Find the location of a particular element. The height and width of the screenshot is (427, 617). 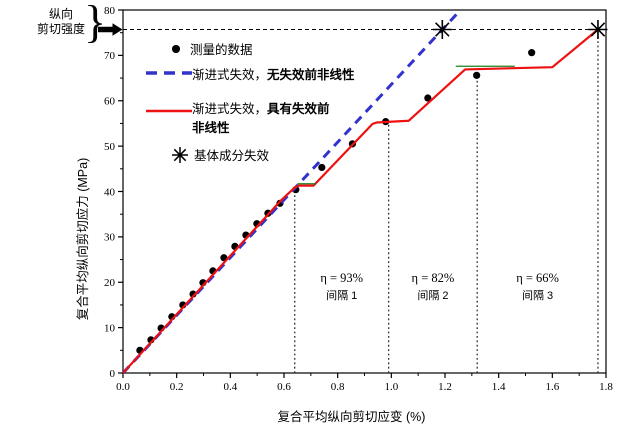

eta-label: η = 66% is located at coordinates (537, 278).